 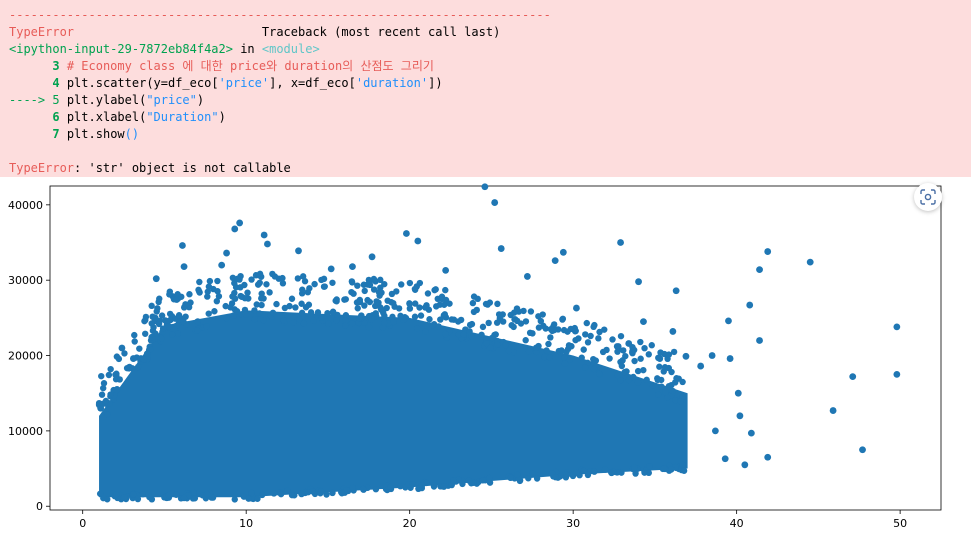 What do you see at coordinates (928, 197) in the screenshot?
I see `screenshot-button` at bounding box center [928, 197].